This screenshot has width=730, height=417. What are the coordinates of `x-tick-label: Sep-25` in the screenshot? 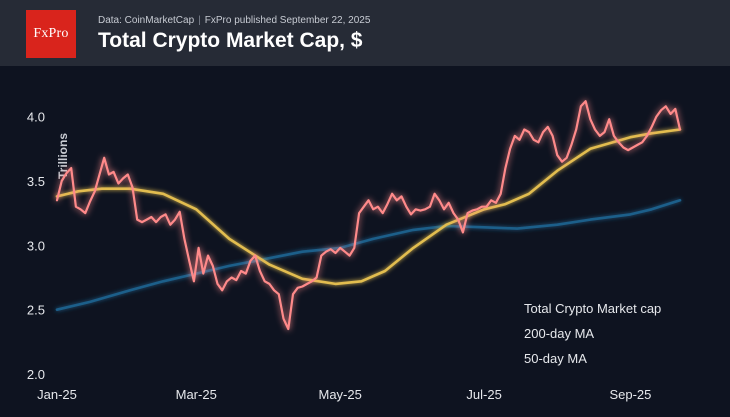 It's located at (630, 394).